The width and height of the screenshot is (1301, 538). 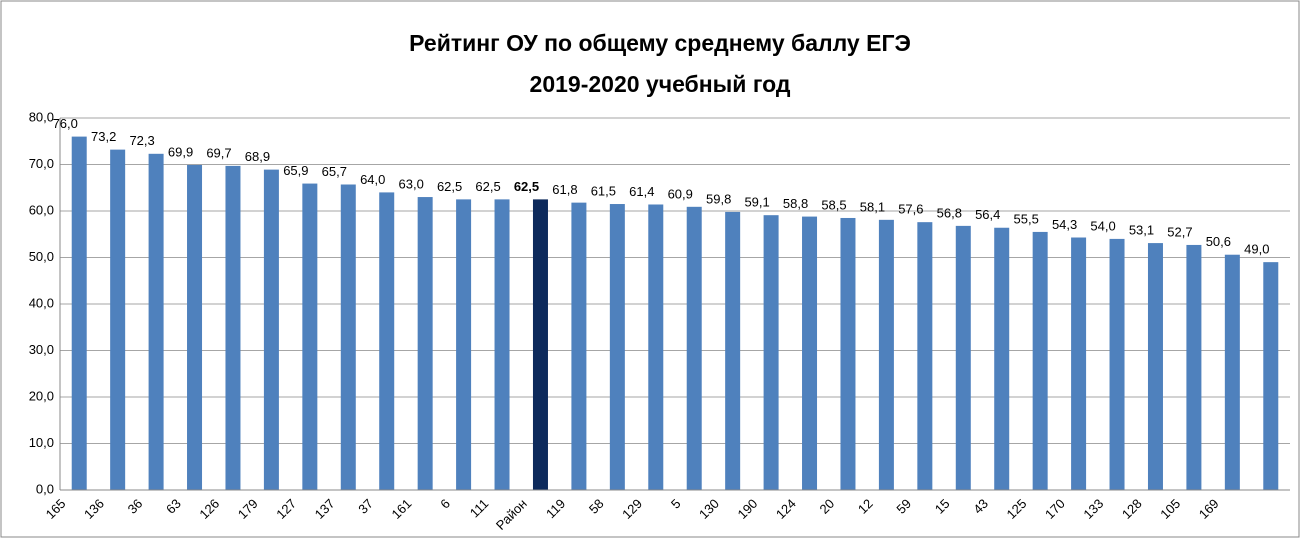 I want to click on value-label: 69,7, so click(x=218, y=152).